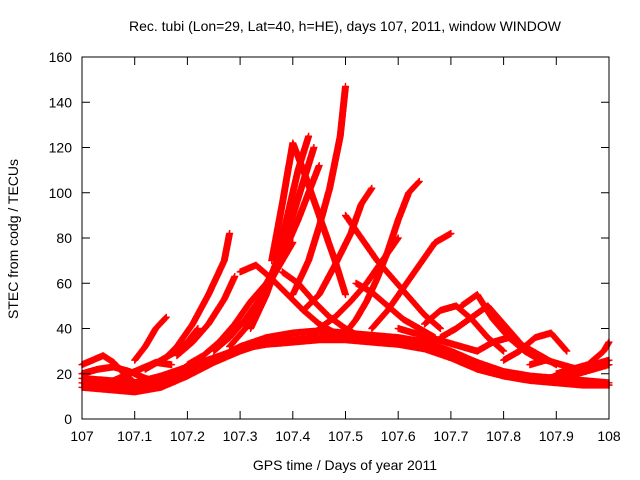  I want to click on x-tick-label: 107.8, so click(503, 436).